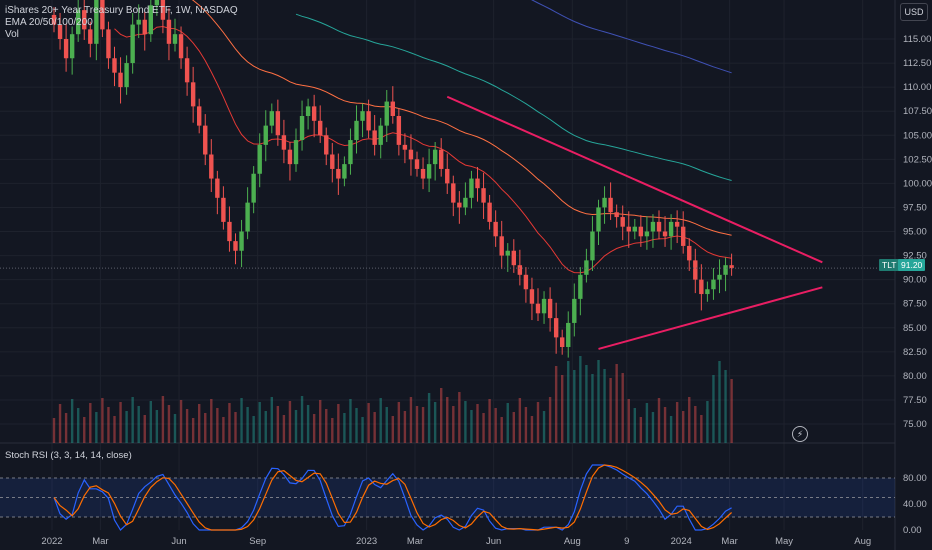 This screenshot has height=550, width=932. What do you see at coordinates (915, 280) in the screenshot?
I see `price-tick-label: 90.00` at bounding box center [915, 280].